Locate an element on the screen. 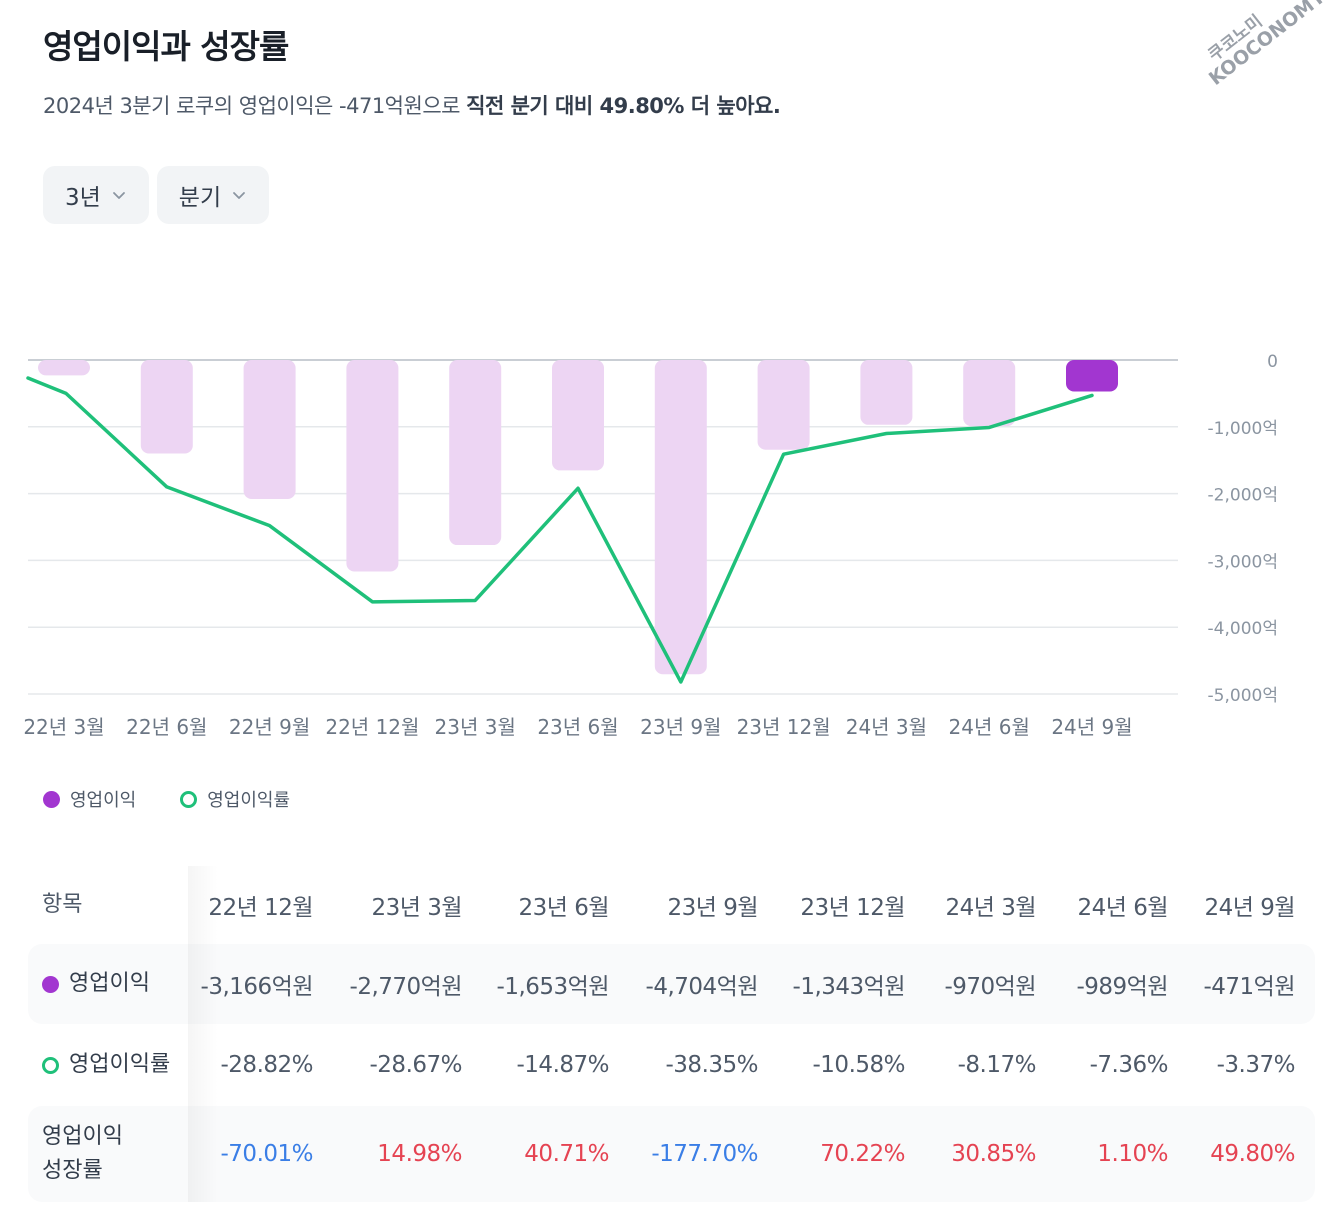 The image size is (1340, 1213). summary-highlight: 직전 분기 대비 49.80% 더 높아요. is located at coordinates (623, 106).